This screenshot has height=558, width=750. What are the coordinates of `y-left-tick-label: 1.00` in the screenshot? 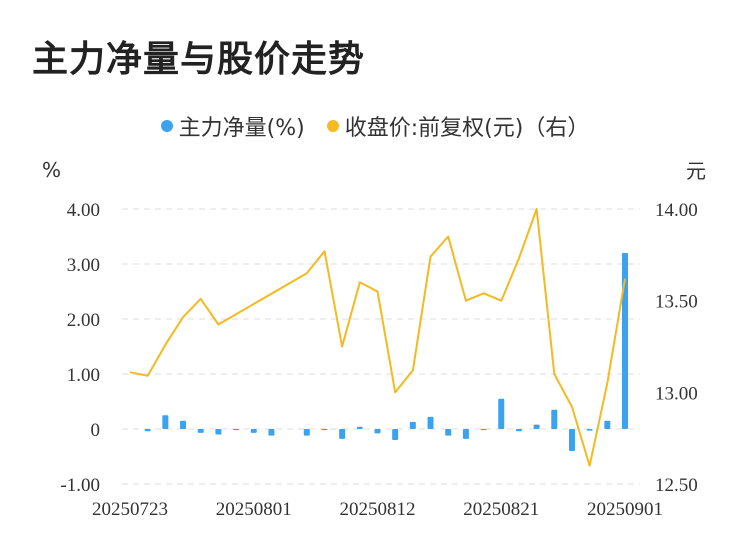 It's located at (83, 375).